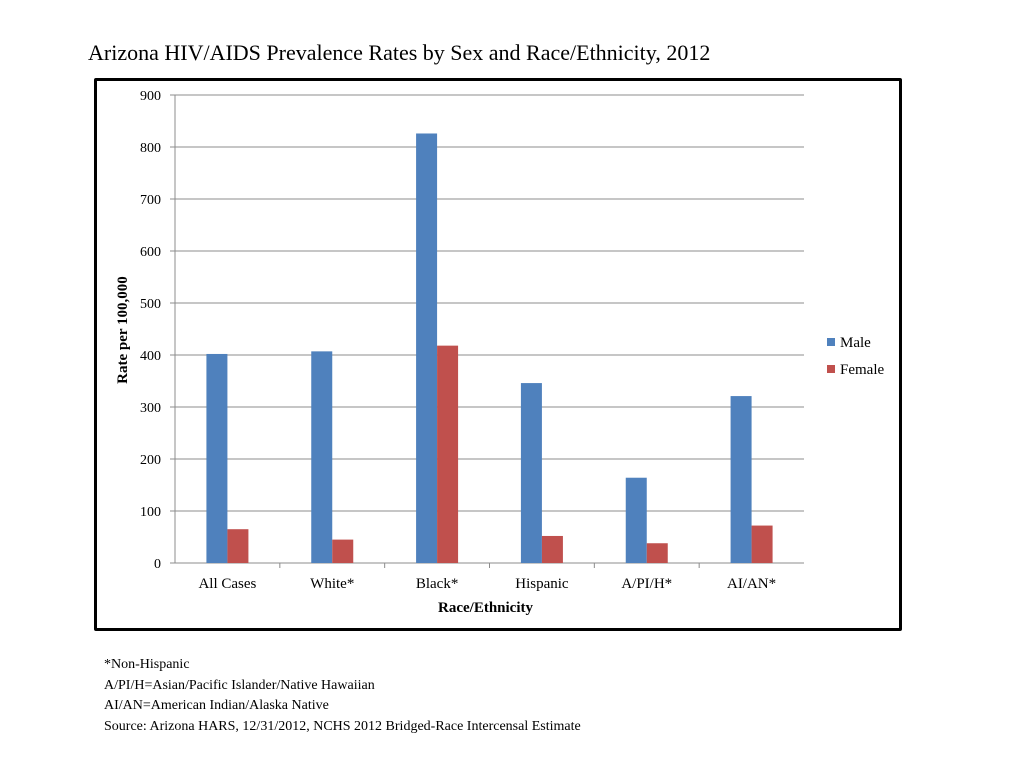 This screenshot has height=768, width=1024. Describe the element at coordinates (332, 584) in the screenshot. I see `x-tick-label: White*` at that location.